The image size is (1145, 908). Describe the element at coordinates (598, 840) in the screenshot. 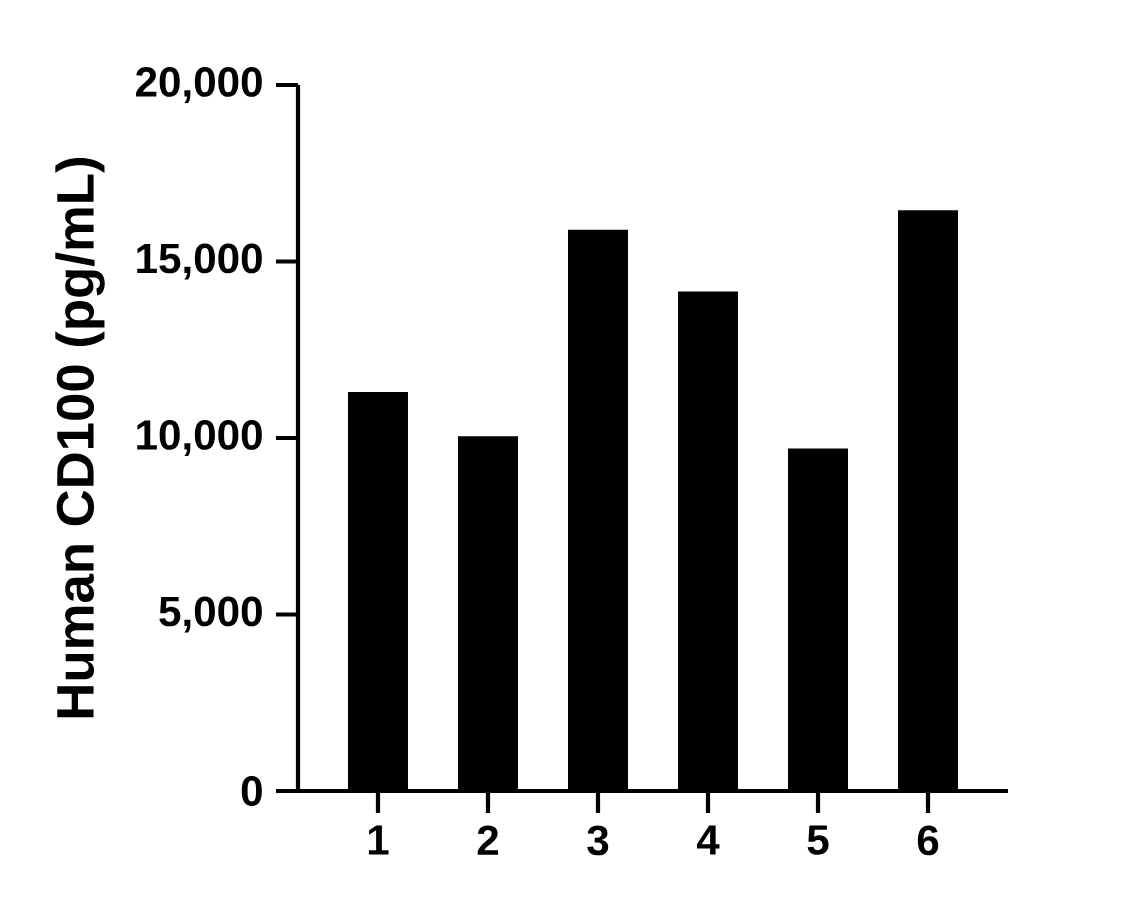

I see `x-tick-label: 3` at that location.